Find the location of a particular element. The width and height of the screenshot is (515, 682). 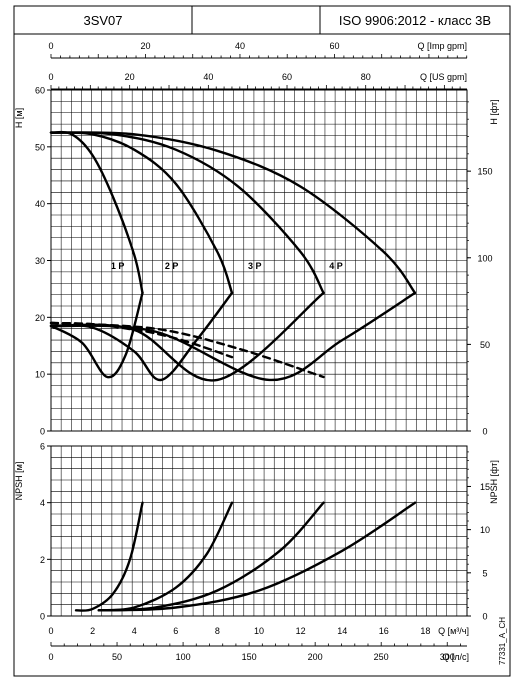

x-tick-label: 14 is located at coordinates (342, 631).